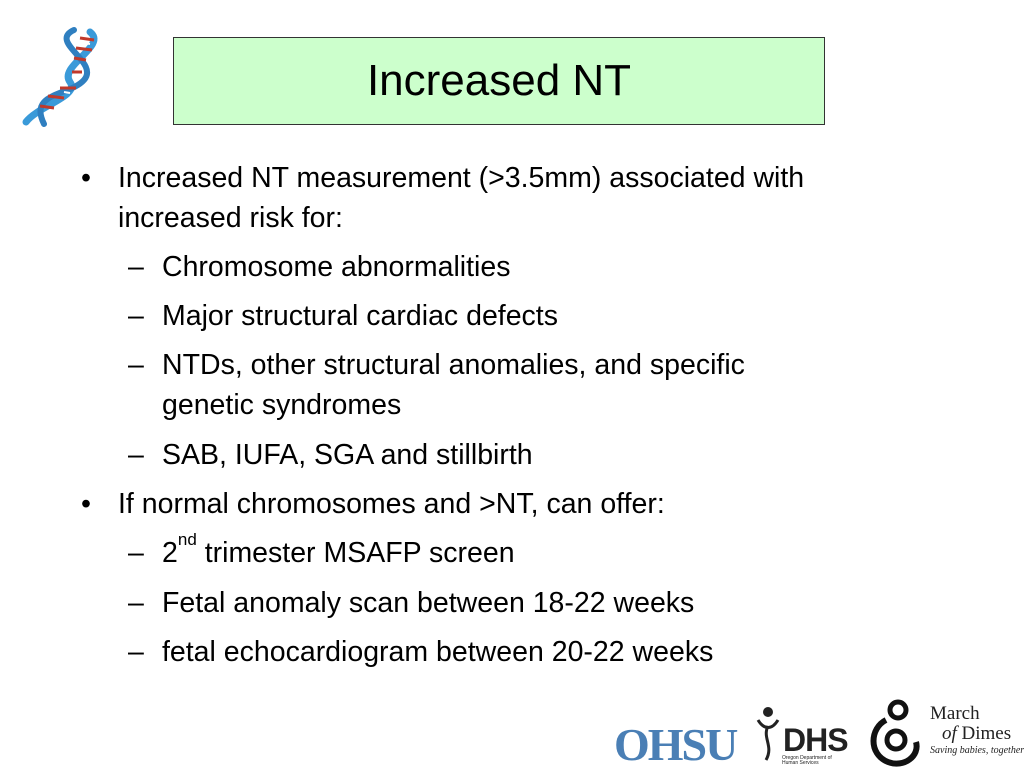 This screenshot has height=770, width=1024. I want to click on sub-bullet-rest: trimester MSAFP screen, so click(355, 553).